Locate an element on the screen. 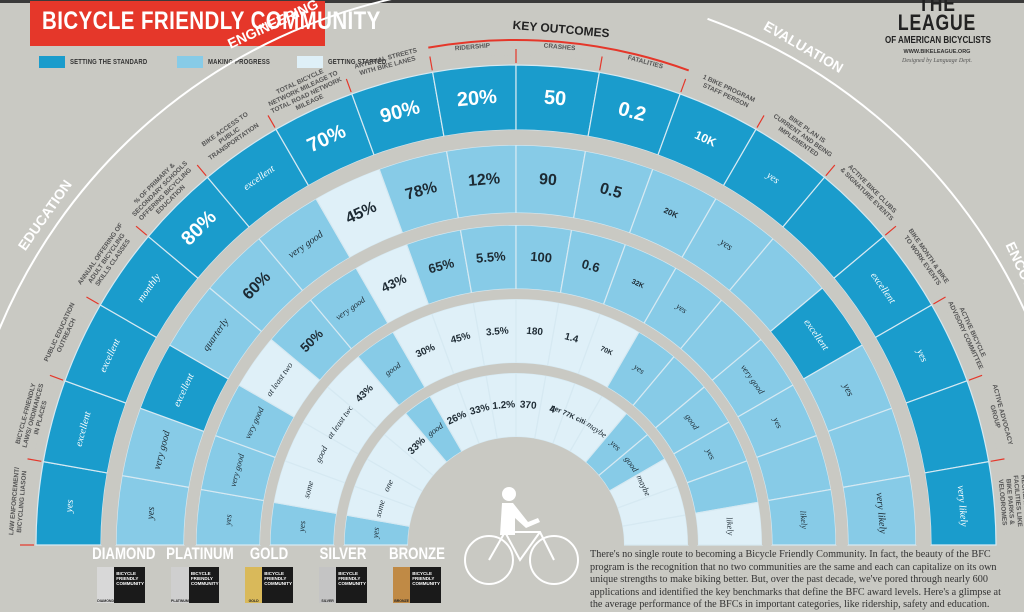 The width and height of the screenshot is (1024, 612). cell-value: 5.5% is located at coordinates (490, 257).